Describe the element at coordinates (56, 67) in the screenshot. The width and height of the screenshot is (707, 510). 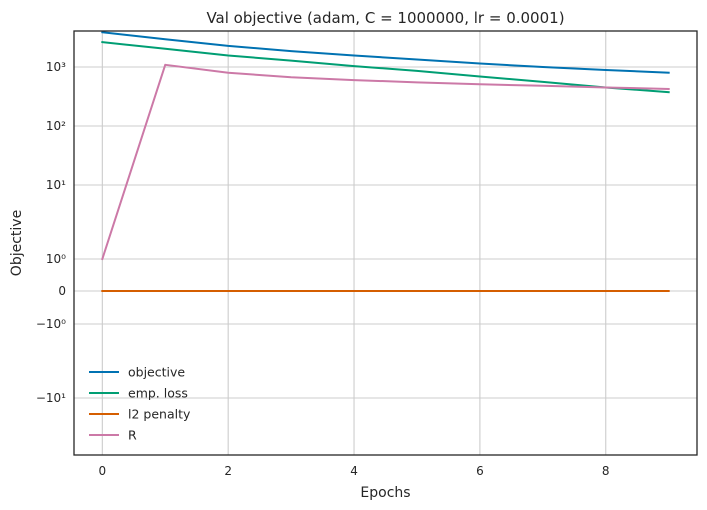
I see `y-tick-label: 10³` at that location.